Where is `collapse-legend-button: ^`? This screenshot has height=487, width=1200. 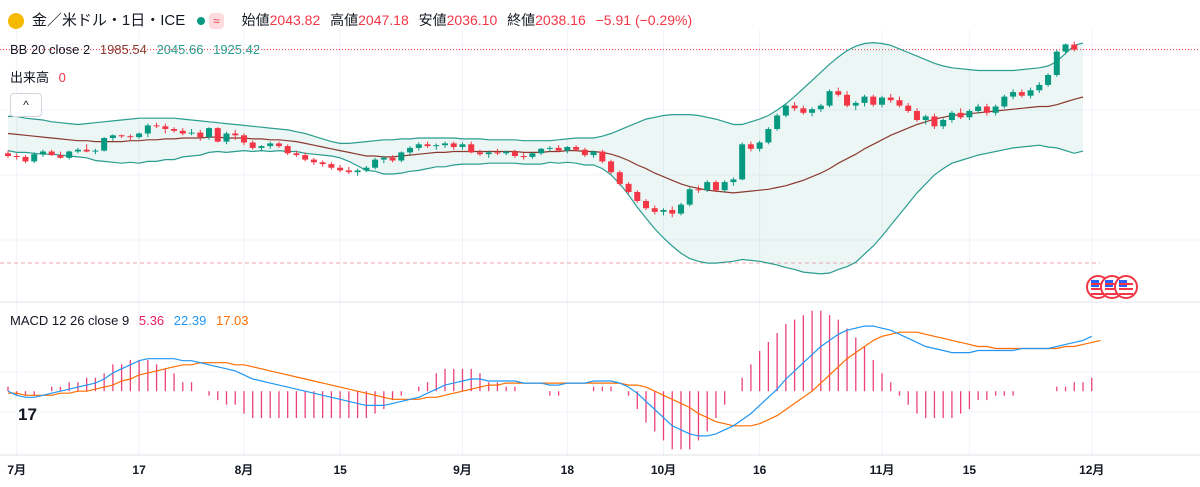 collapse-legend-button: ^ is located at coordinates (26, 105).